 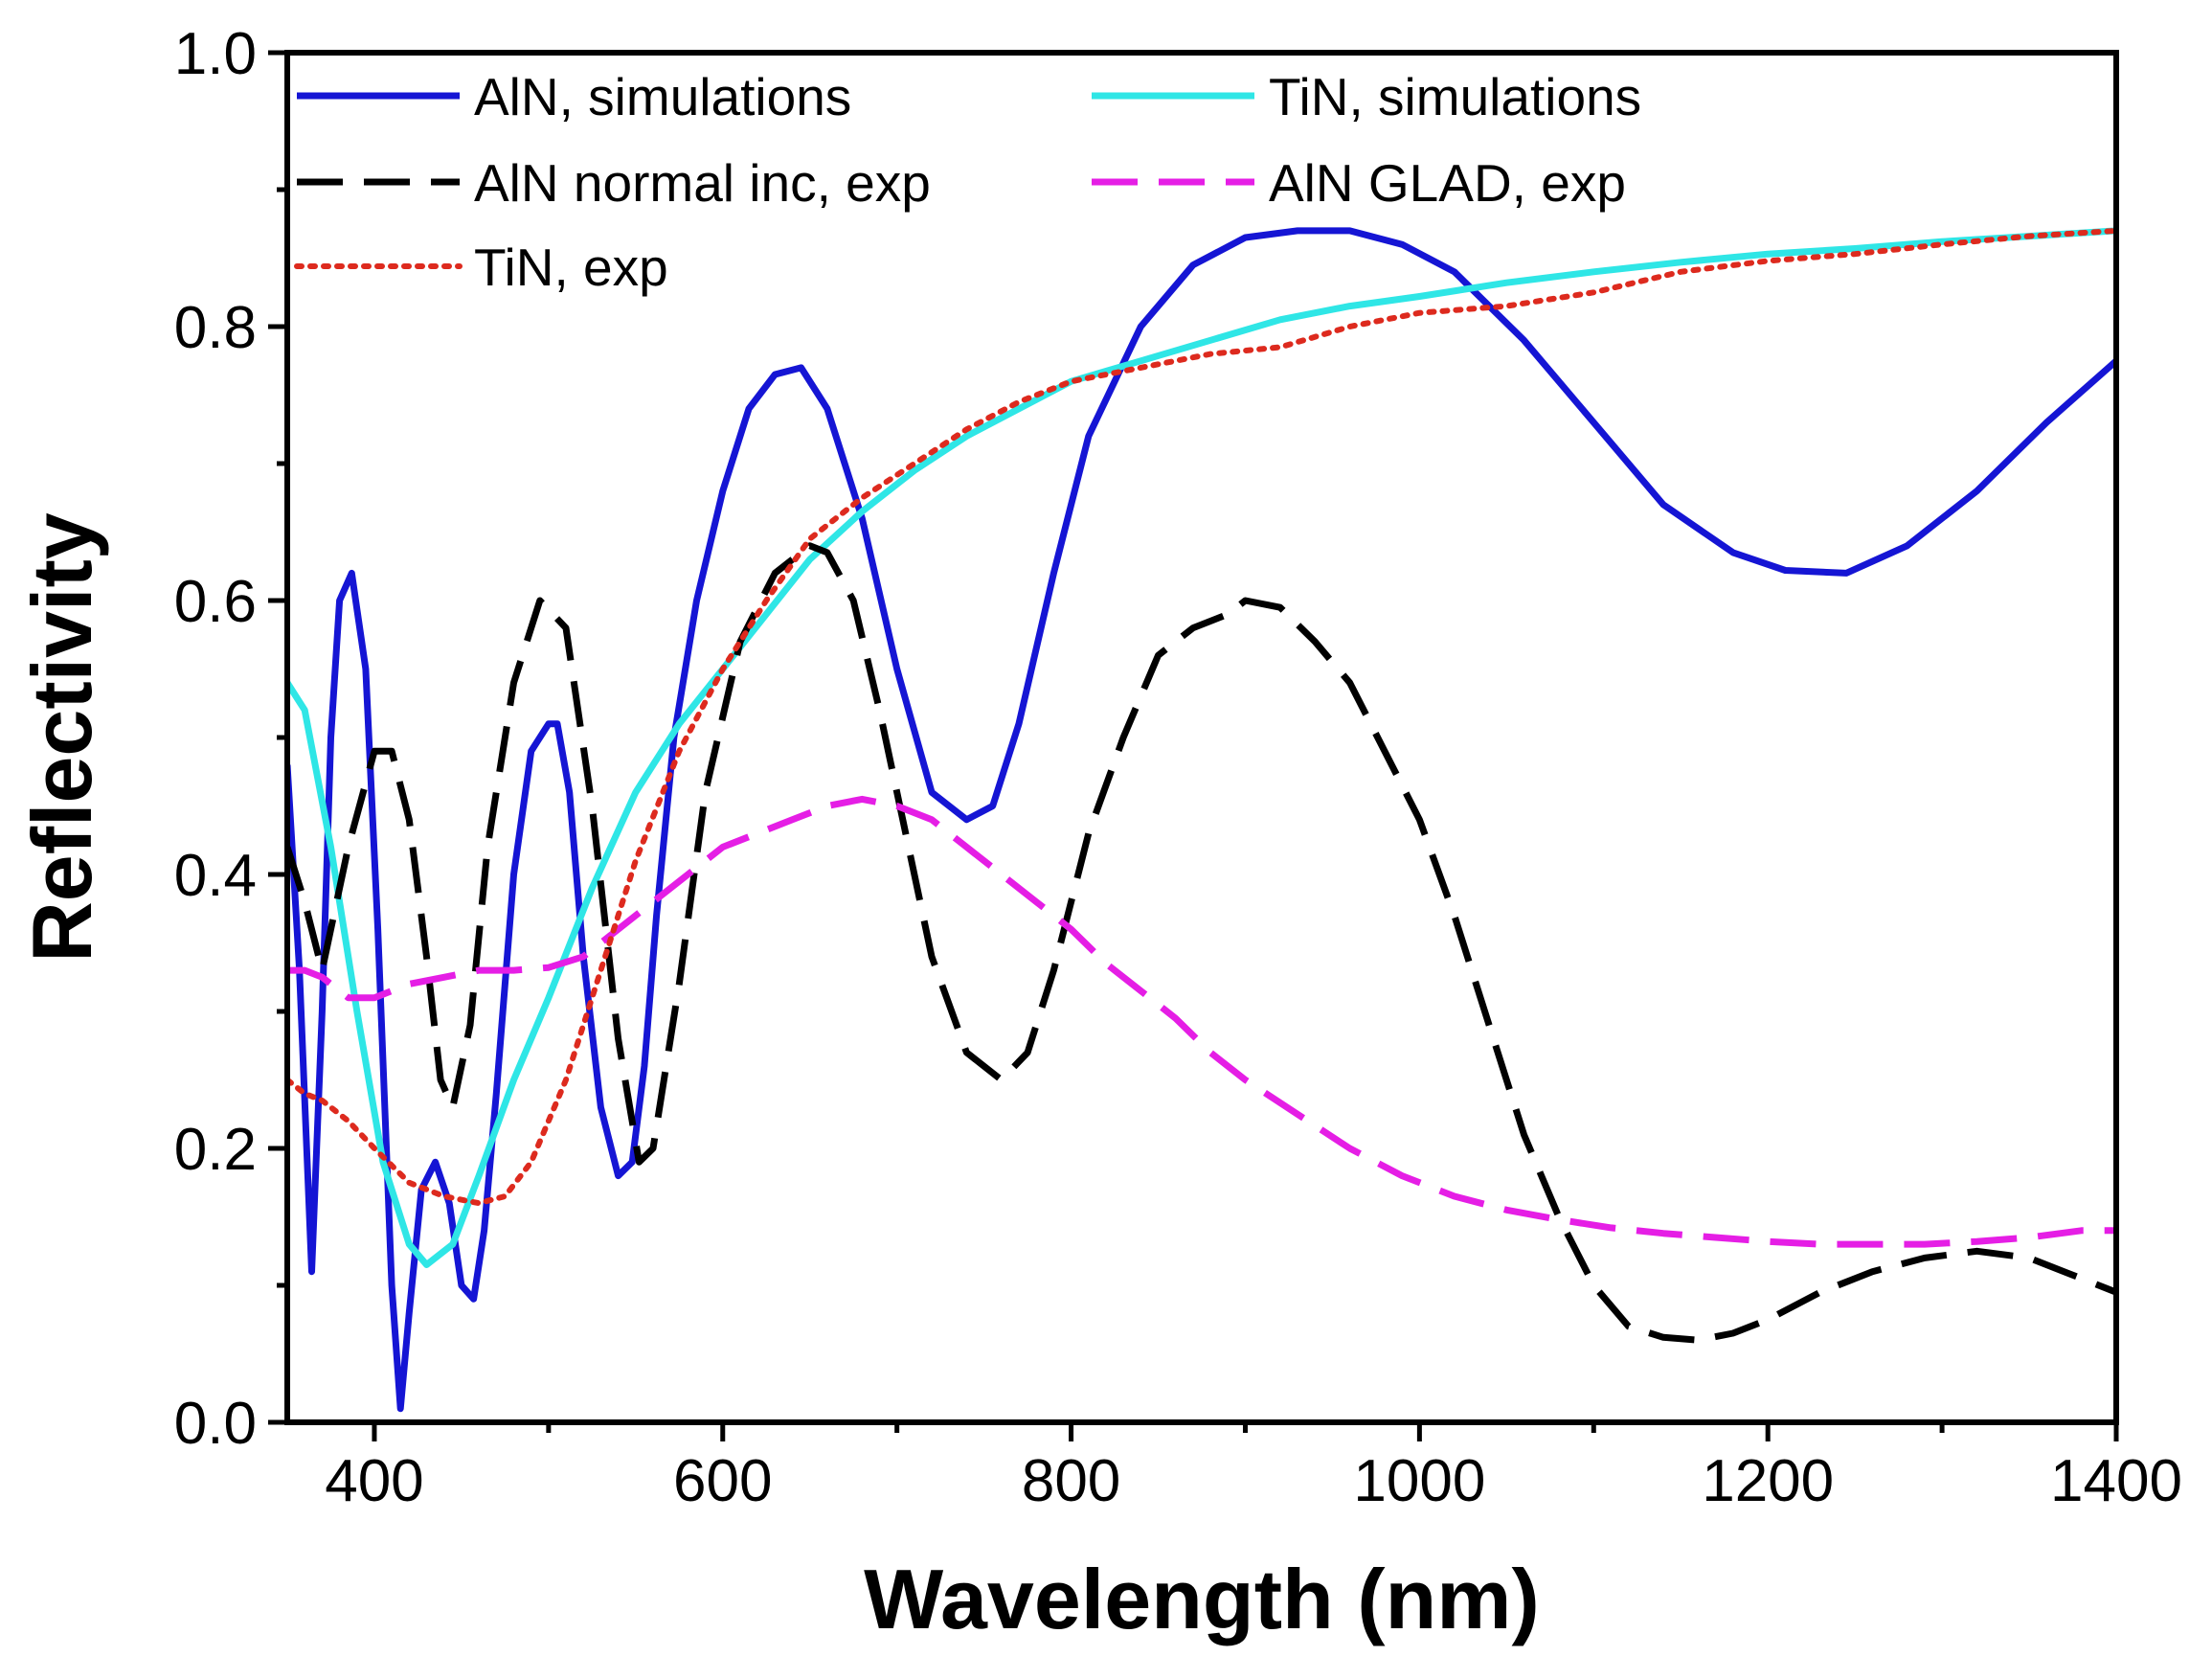 I want to click on x-axis: 400 600 800 1000 1200 1400, so click(x=1253, y=1468).